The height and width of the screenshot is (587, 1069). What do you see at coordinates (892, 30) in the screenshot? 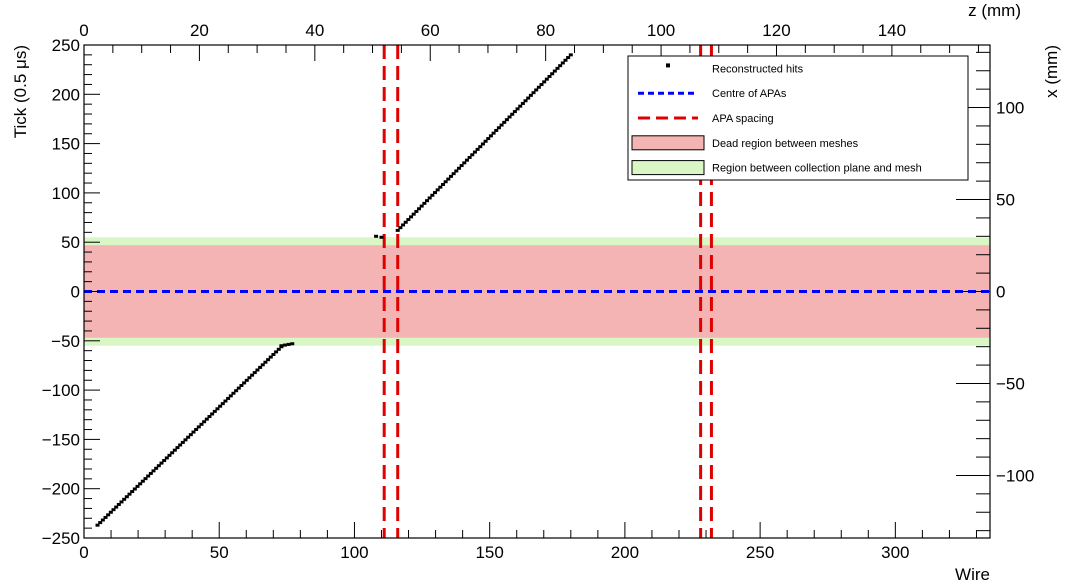
I see `x2-tick-label-140: 140` at bounding box center [892, 30].